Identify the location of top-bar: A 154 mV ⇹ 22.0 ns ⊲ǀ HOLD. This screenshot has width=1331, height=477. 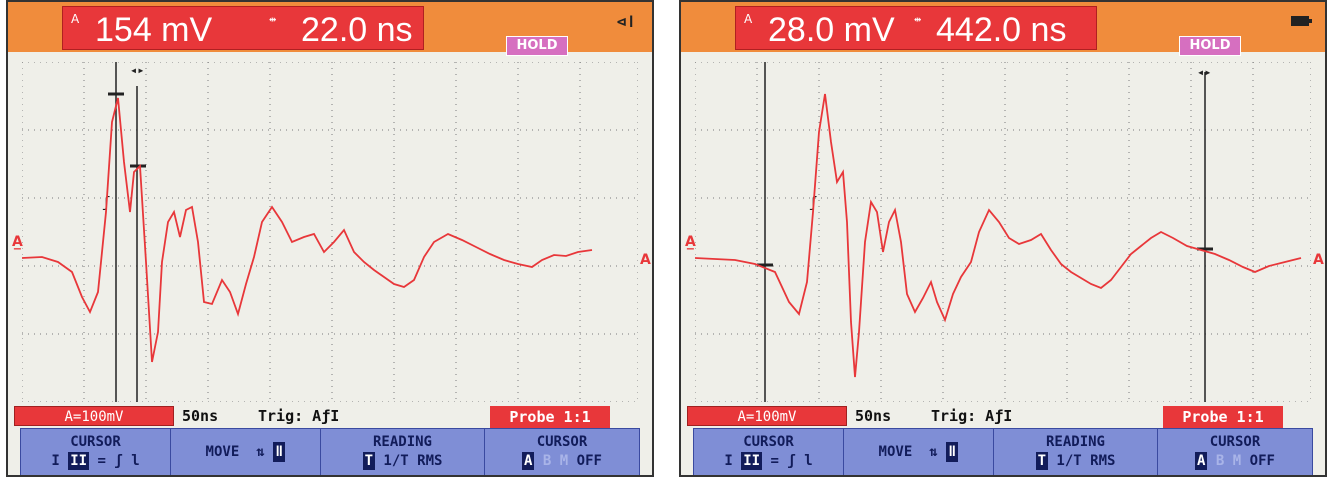
(330, 29).